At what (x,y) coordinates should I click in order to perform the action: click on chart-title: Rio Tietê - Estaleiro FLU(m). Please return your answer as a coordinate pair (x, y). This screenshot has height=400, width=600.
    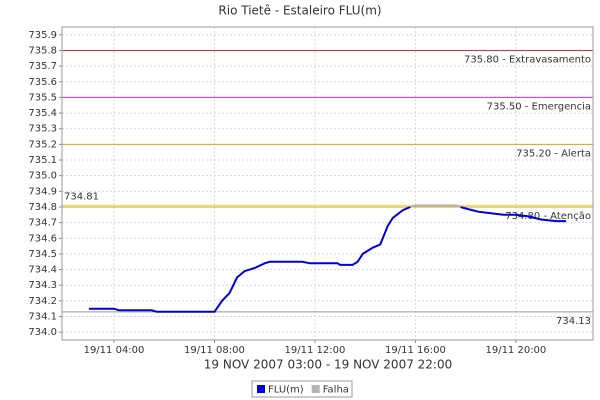
    Looking at the image, I should click on (299, 11).